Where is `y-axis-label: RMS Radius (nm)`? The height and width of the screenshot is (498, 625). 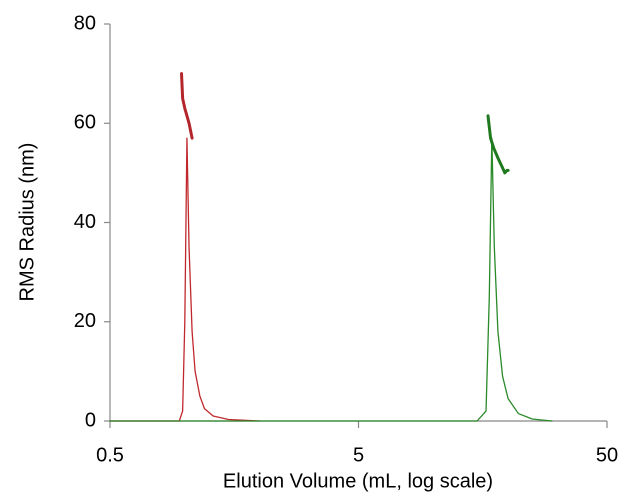
y-axis-label: RMS Radius (nm) is located at coordinates (27, 222).